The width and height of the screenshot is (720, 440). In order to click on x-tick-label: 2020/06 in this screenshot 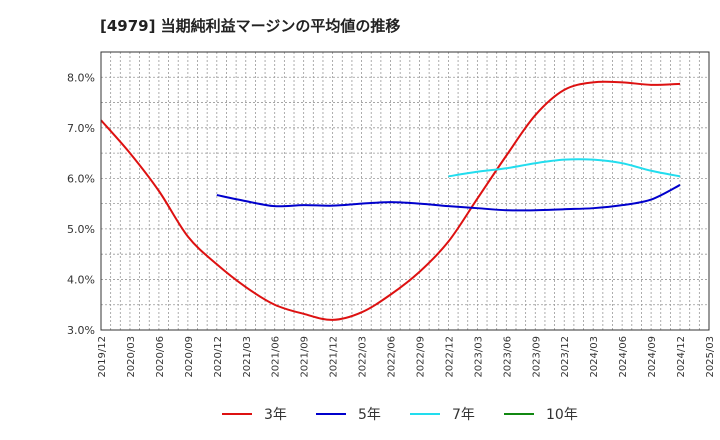, I will do `click(160, 357)`.